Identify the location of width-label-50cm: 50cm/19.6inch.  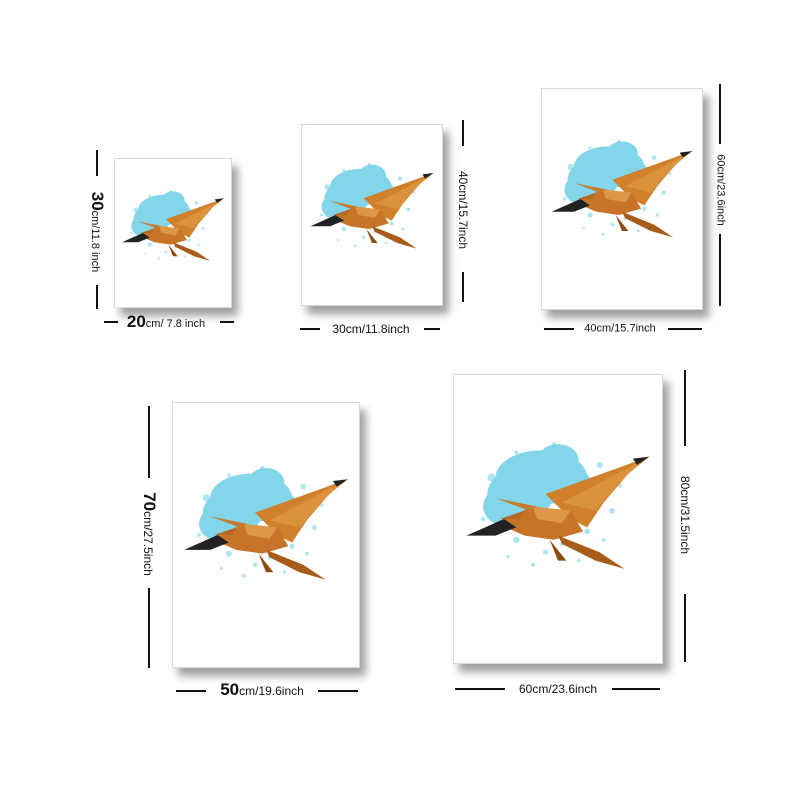
(262, 689).